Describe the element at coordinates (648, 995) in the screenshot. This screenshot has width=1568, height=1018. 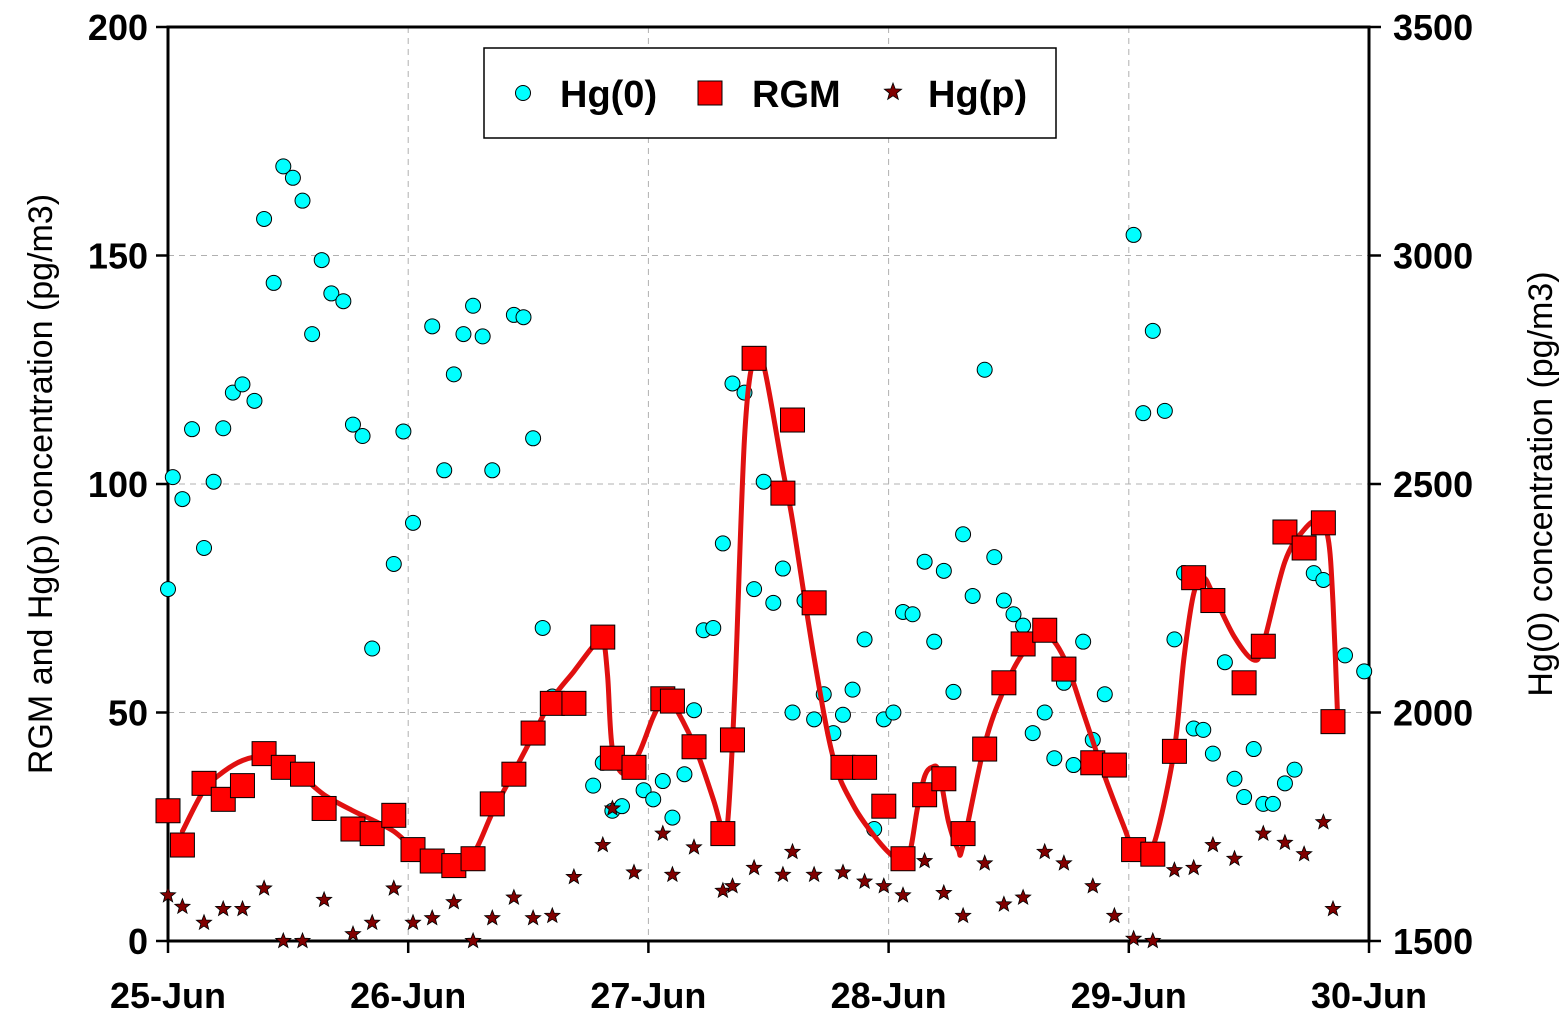
I see `x-tick-label: 27-Jun` at that location.